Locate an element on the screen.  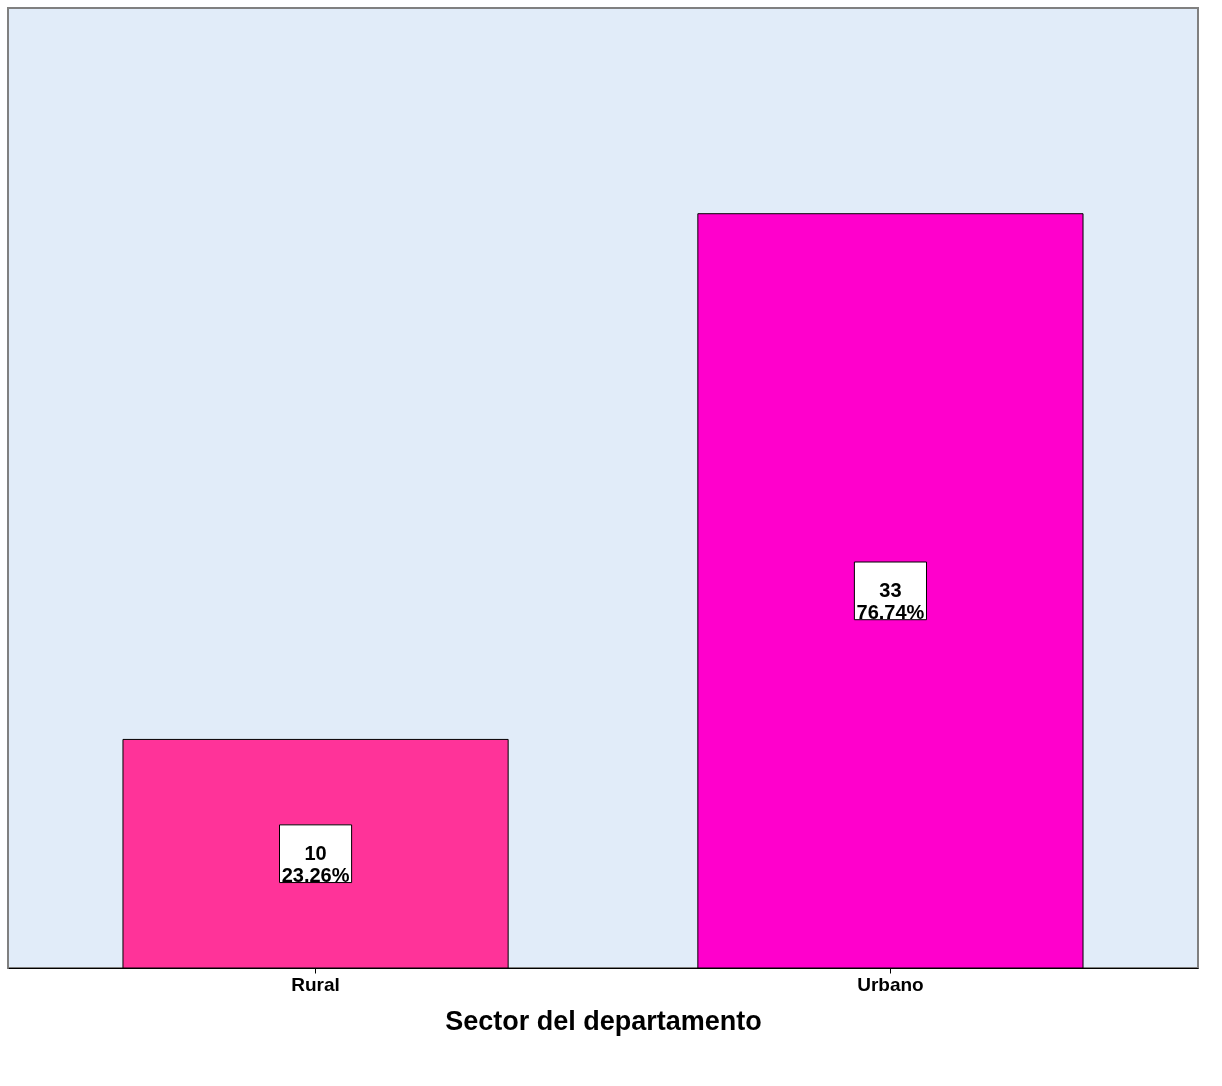
data-label: 33 76.74% is located at coordinates (890, 600).